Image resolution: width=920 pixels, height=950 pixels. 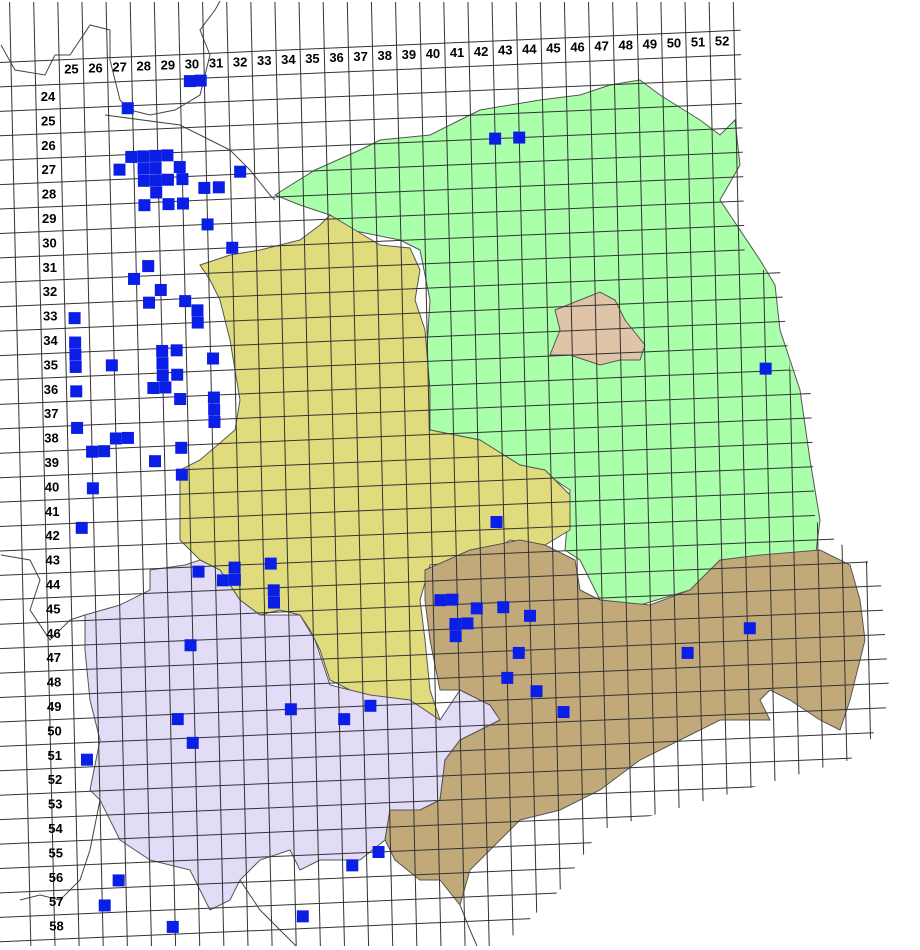 I want to click on column-label: 25, so click(x=71, y=69).